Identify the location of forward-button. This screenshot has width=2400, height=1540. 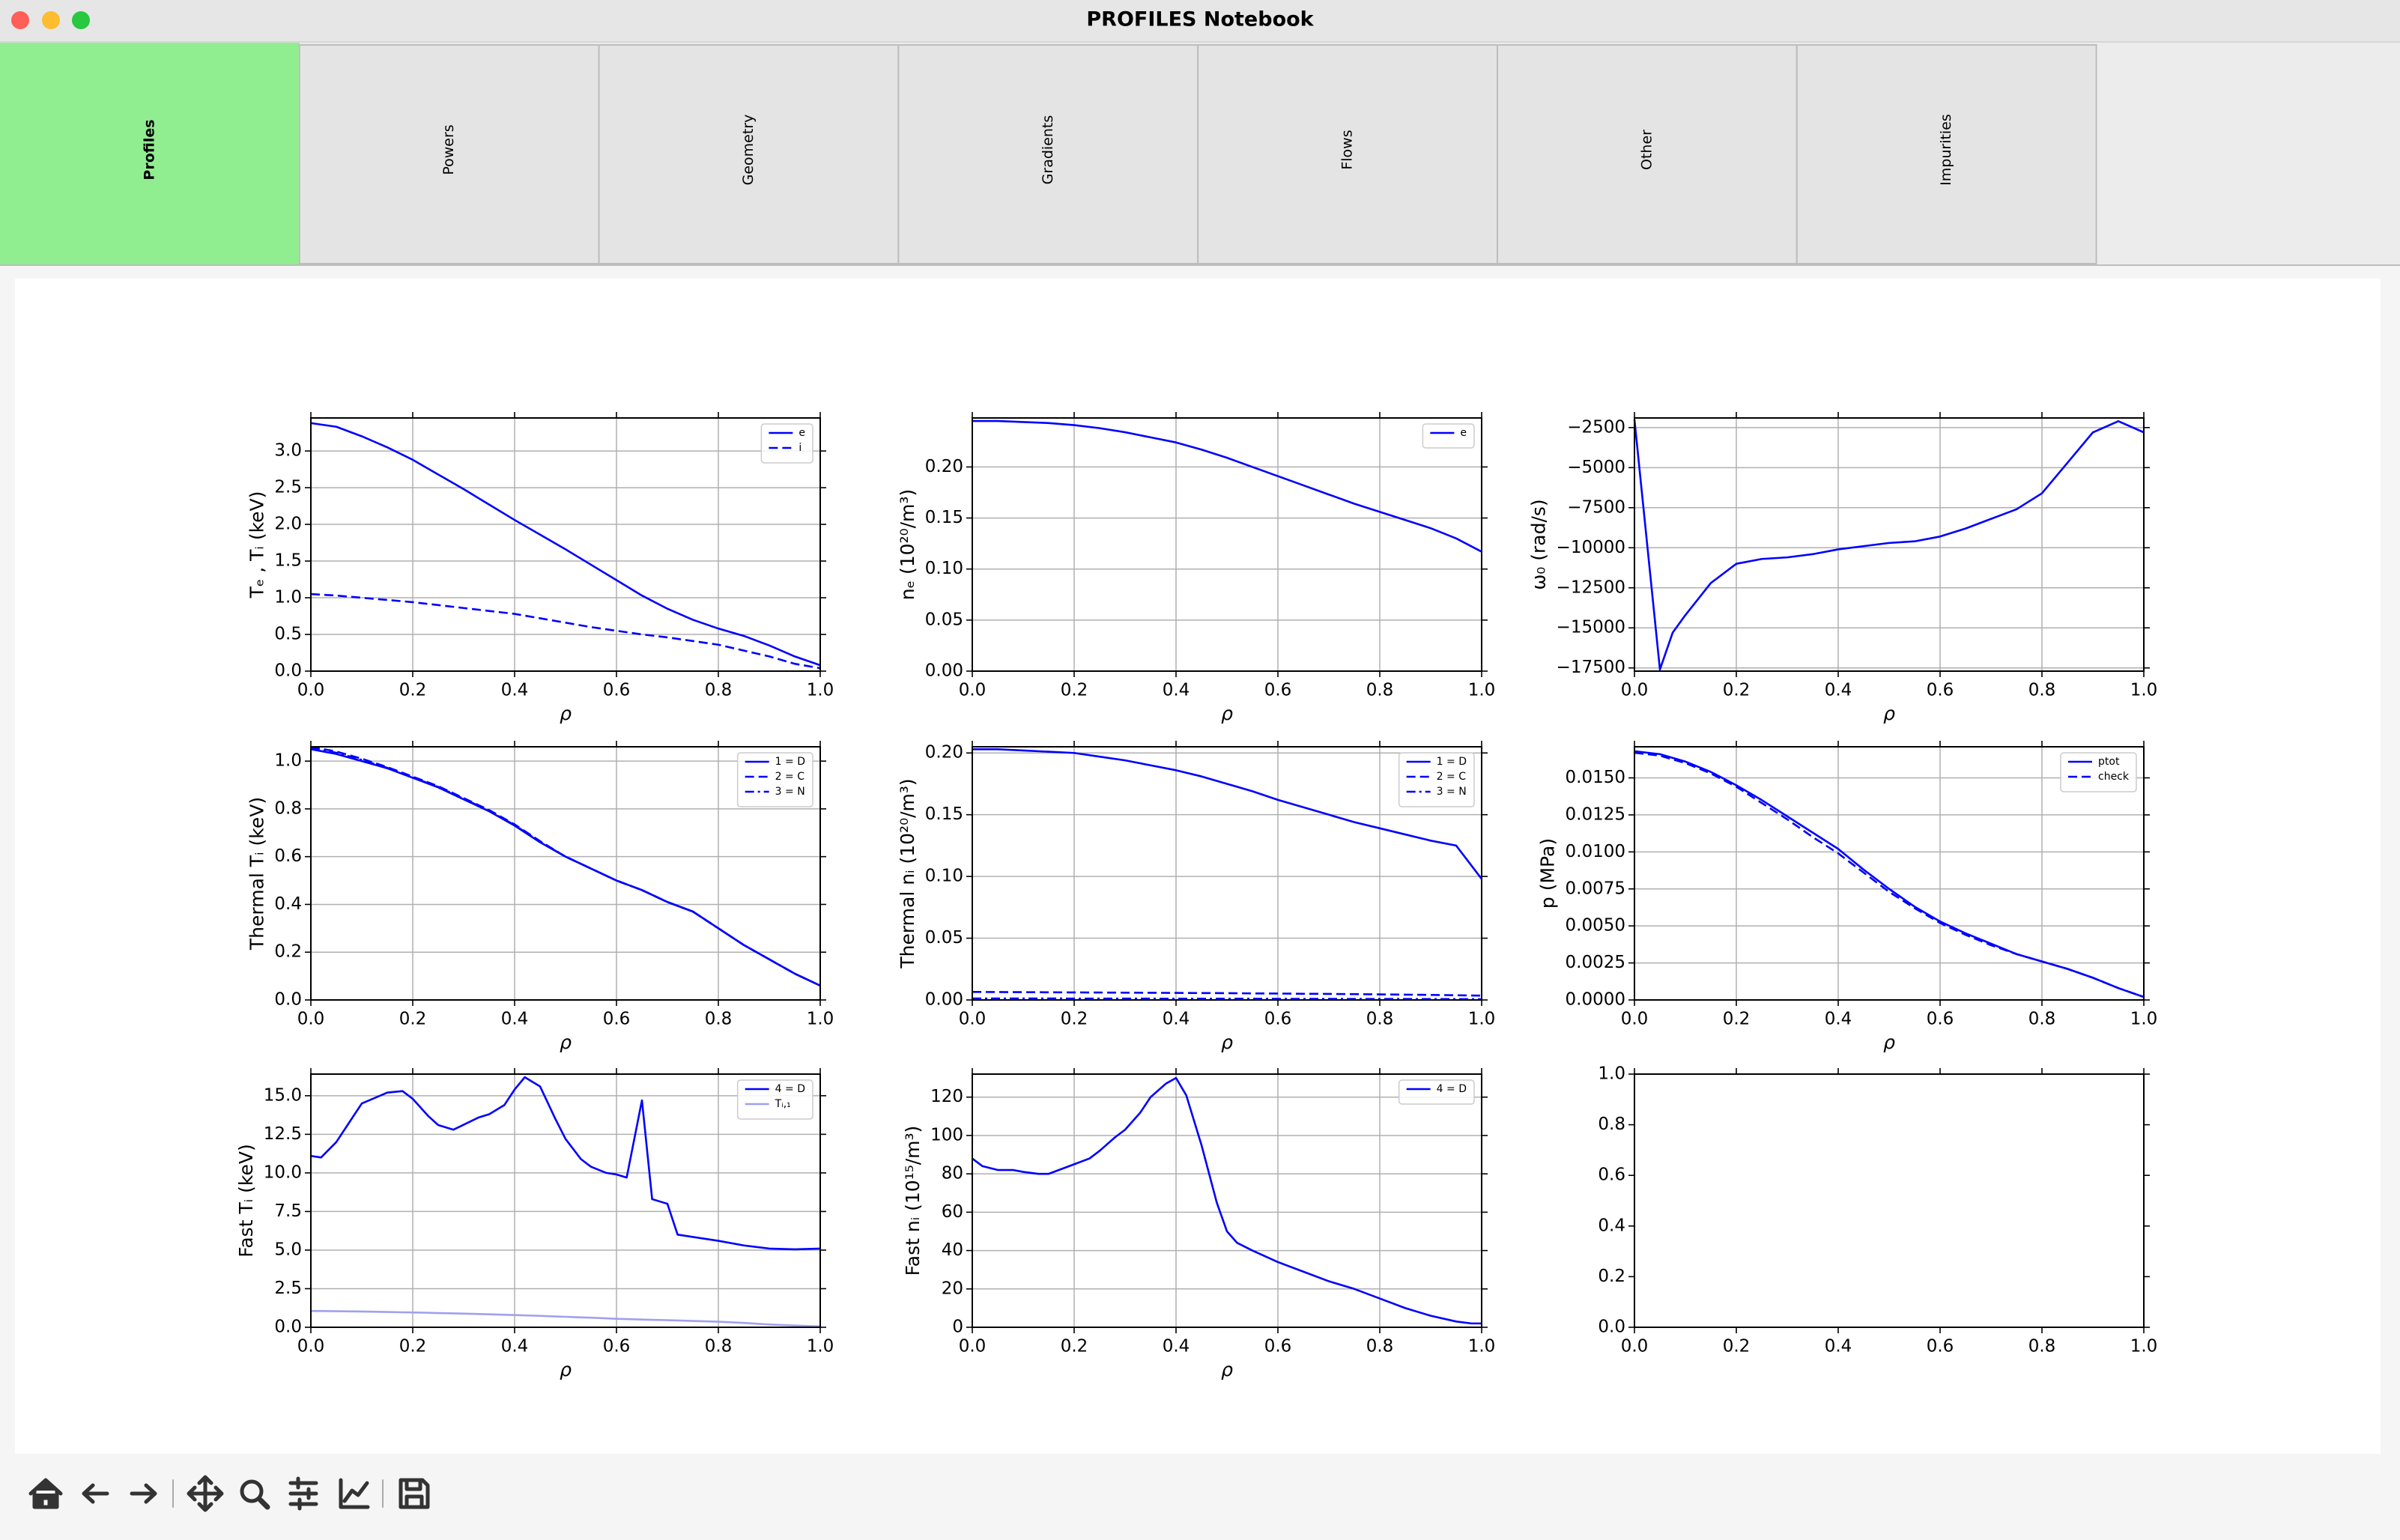
(143, 1493).